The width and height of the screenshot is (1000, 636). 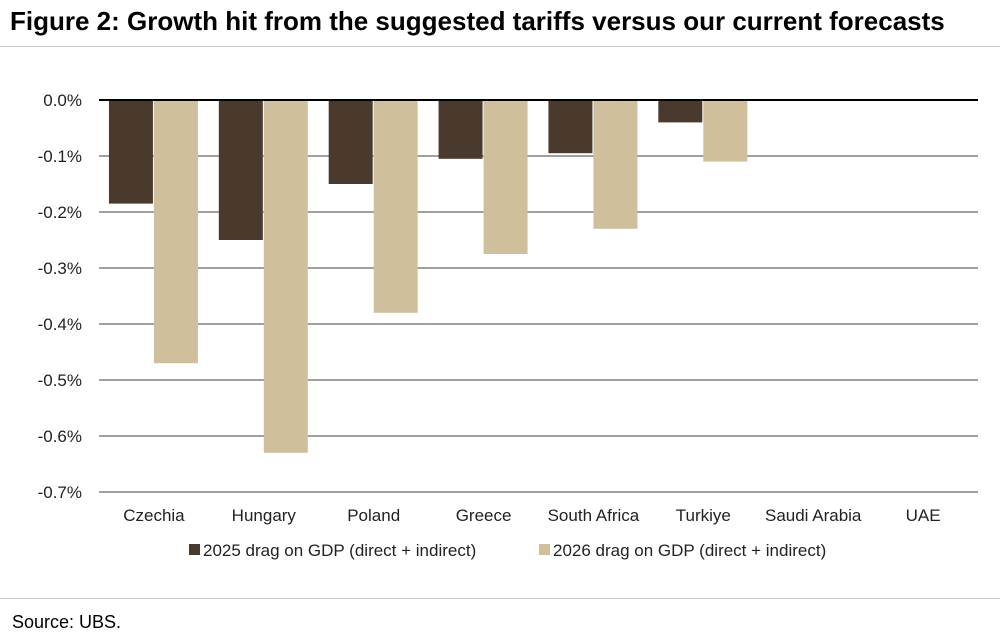 What do you see at coordinates (60, 156) in the screenshot?
I see `y-tick-label: -0.1%` at bounding box center [60, 156].